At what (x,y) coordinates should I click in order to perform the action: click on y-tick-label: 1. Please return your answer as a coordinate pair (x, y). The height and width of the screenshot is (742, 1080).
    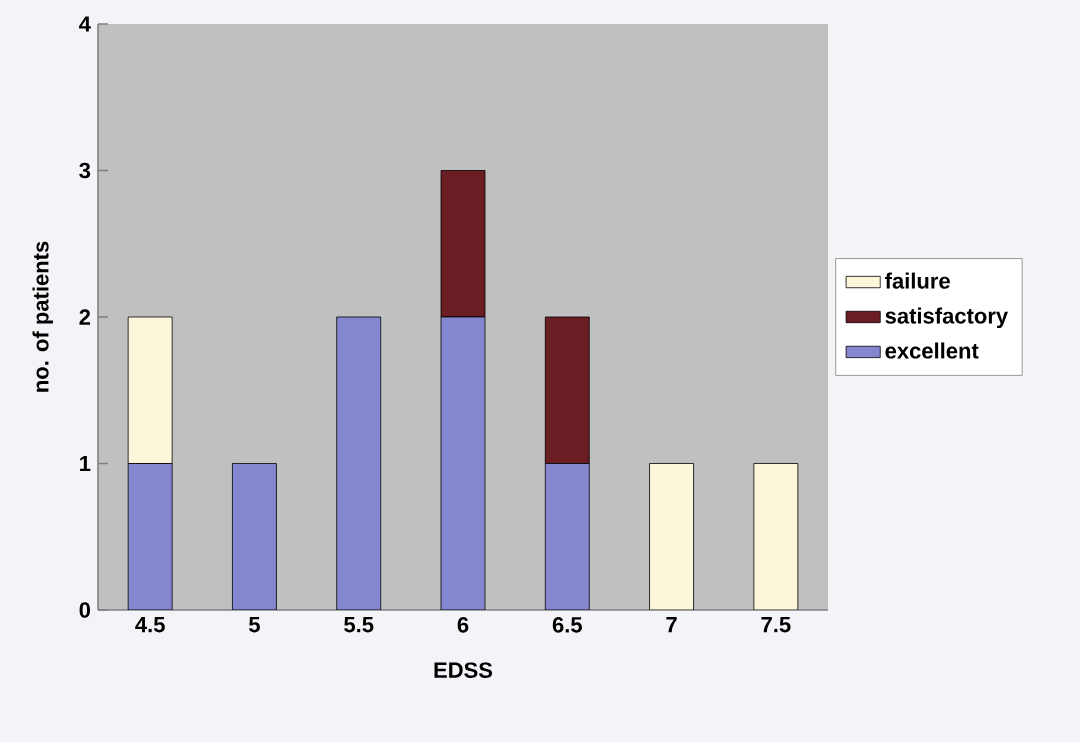
    Looking at the image, I should click on (85, 463).